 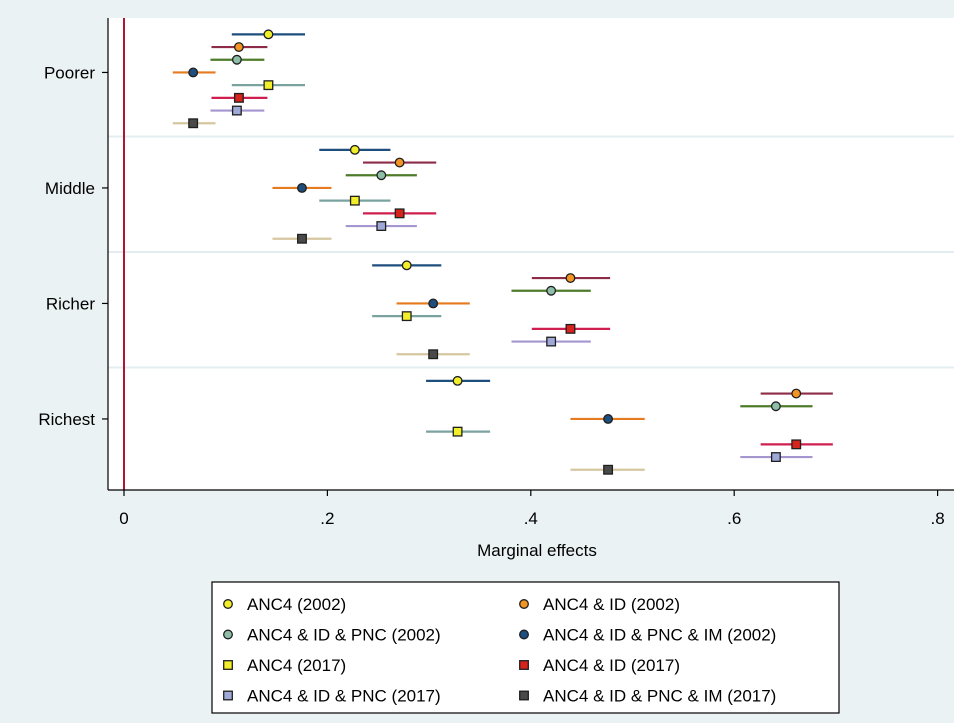 I want to click on legend-label: ANC4 (2017), so click(x=296, y=665).